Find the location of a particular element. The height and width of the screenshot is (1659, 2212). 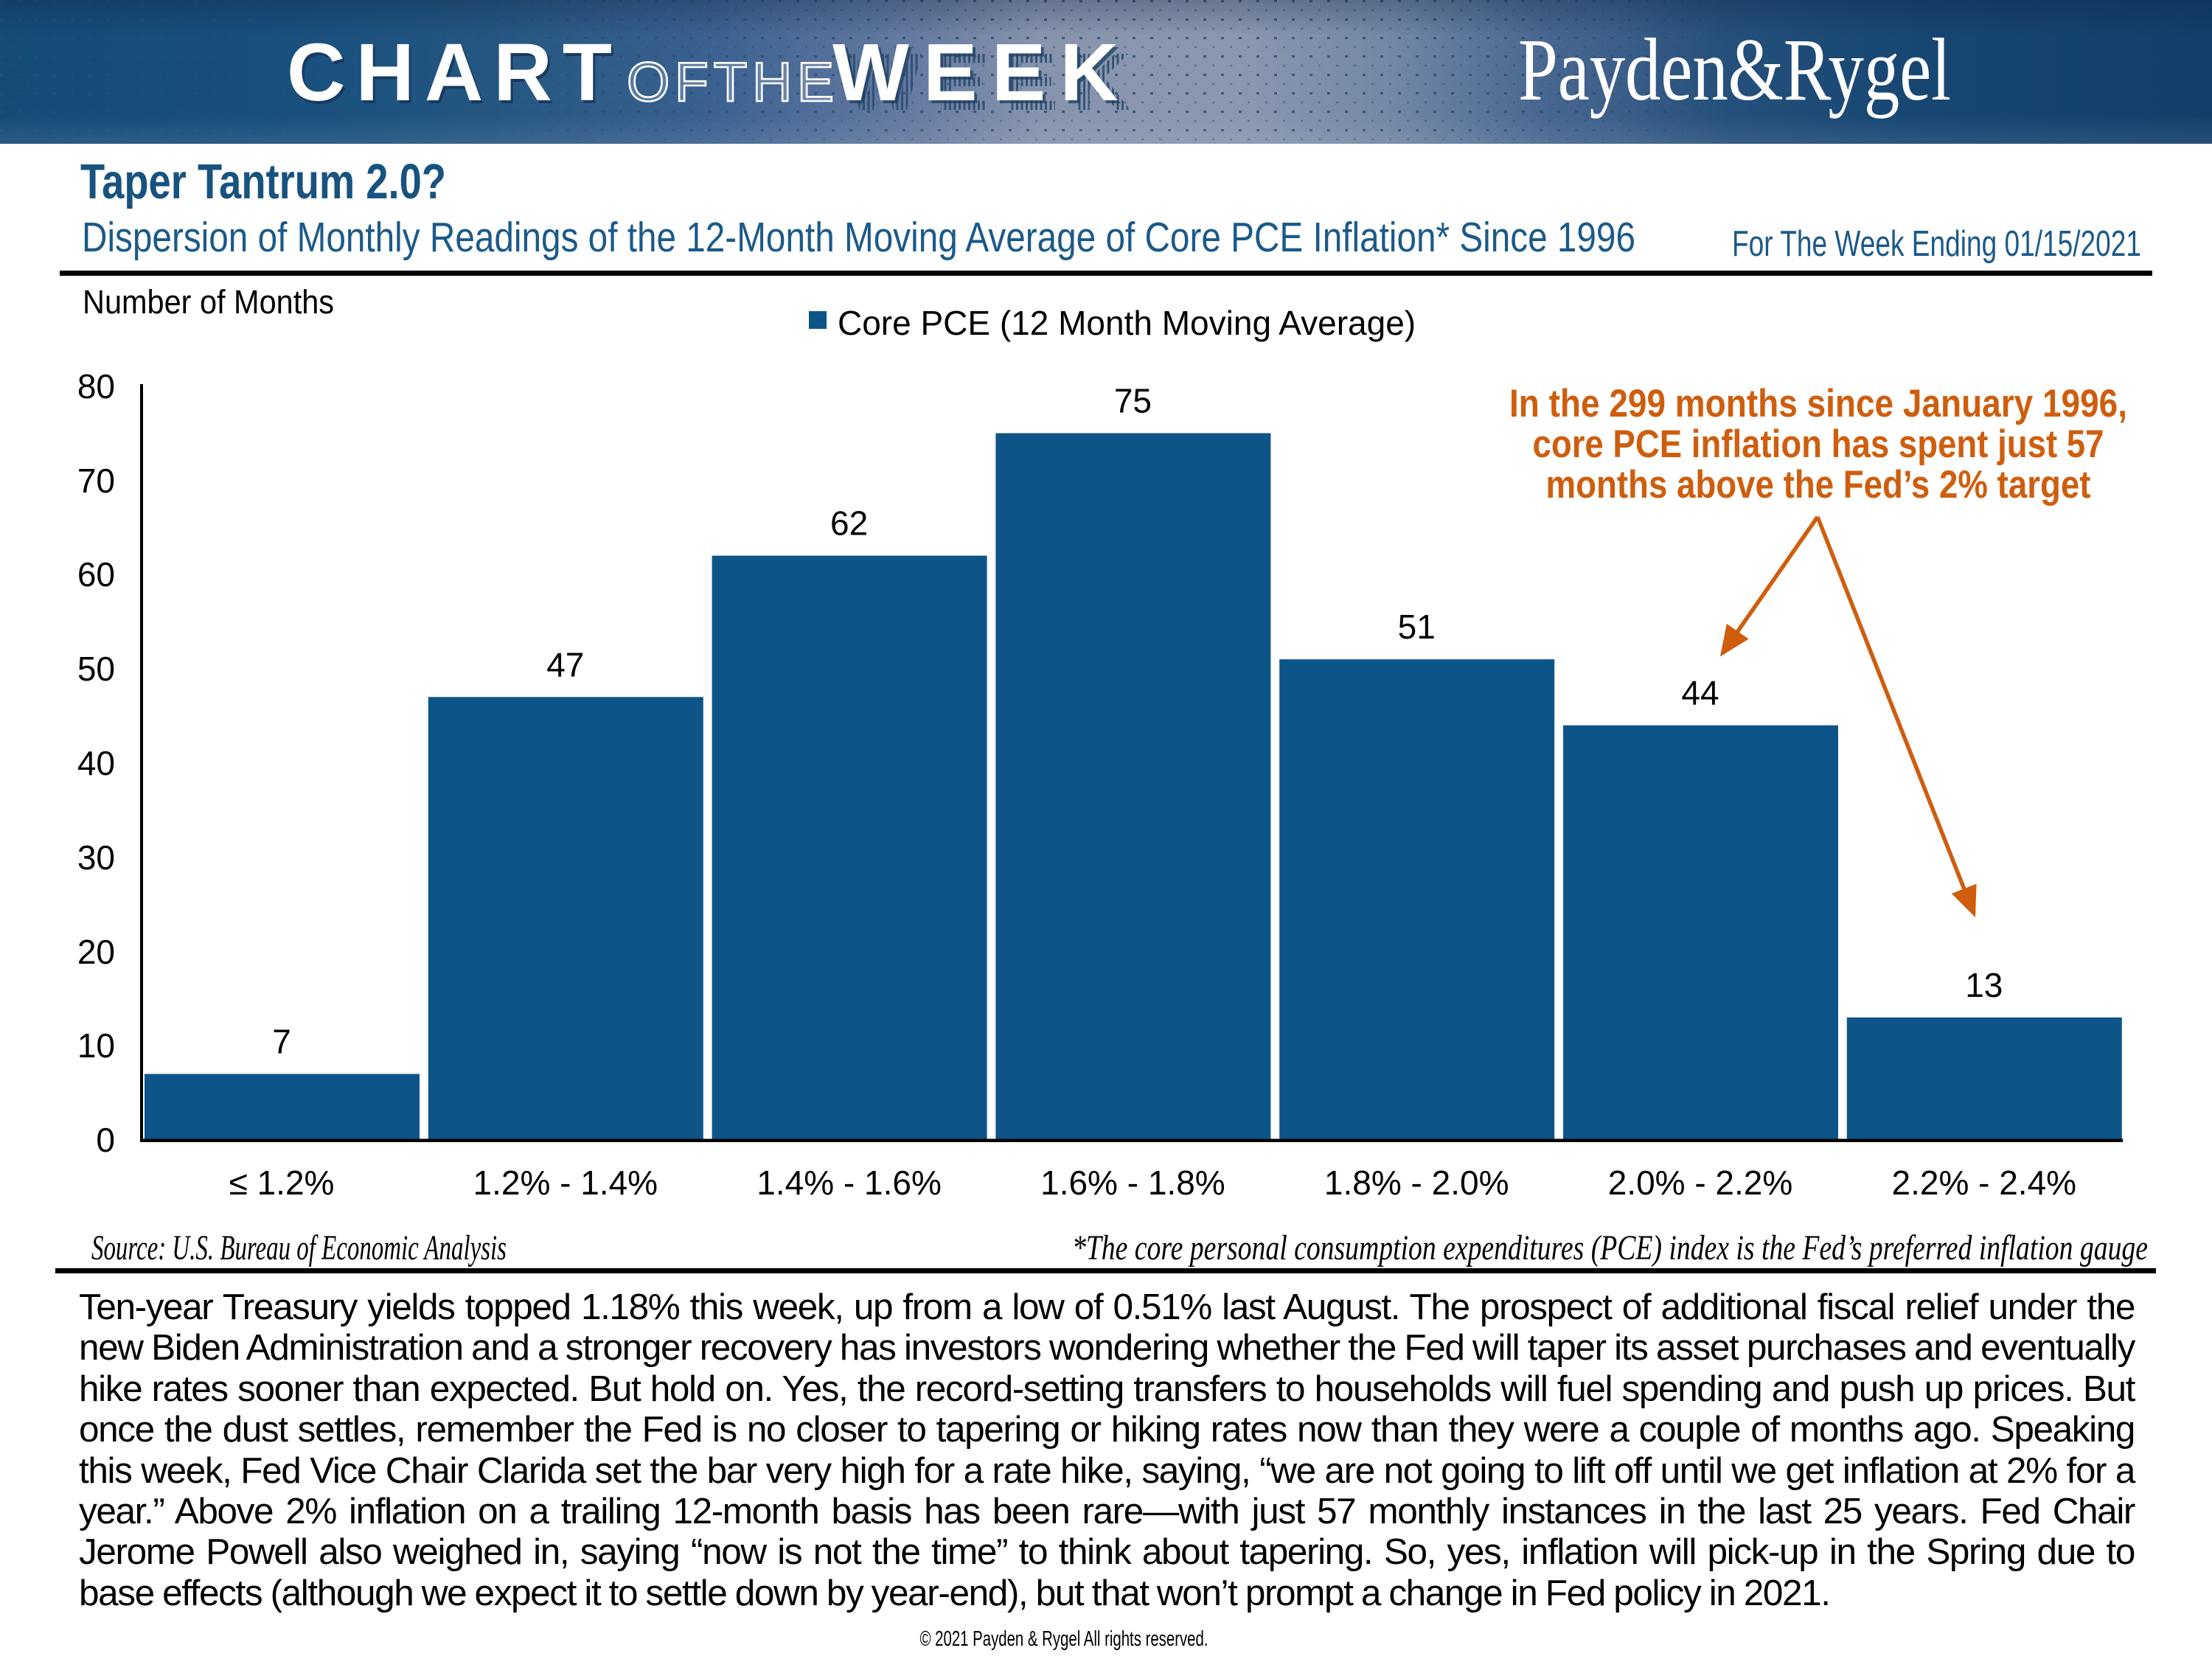

svg-text: 80 is located at coordinates (96, 386).